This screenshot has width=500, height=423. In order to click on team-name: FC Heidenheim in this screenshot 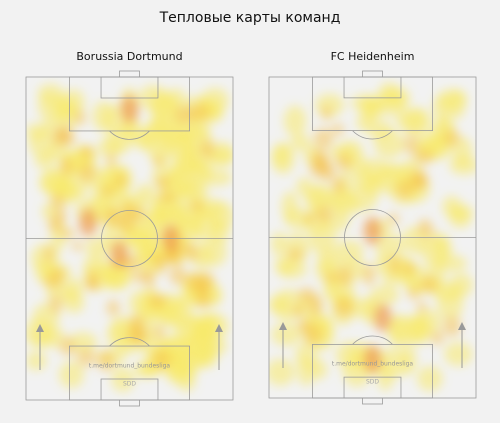, I will do `click(373, 56)`.